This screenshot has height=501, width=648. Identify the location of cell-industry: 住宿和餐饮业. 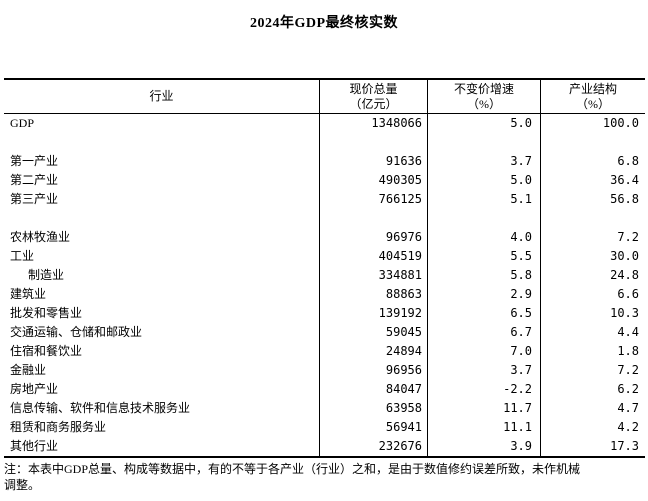
(46, 351).